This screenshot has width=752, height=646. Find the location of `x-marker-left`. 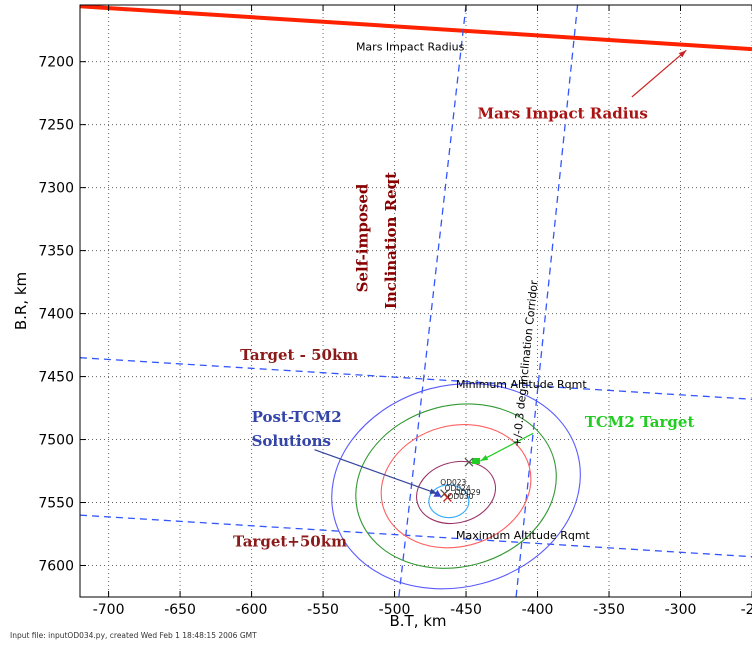

x-marker-left is located at coordinates (445, 494).